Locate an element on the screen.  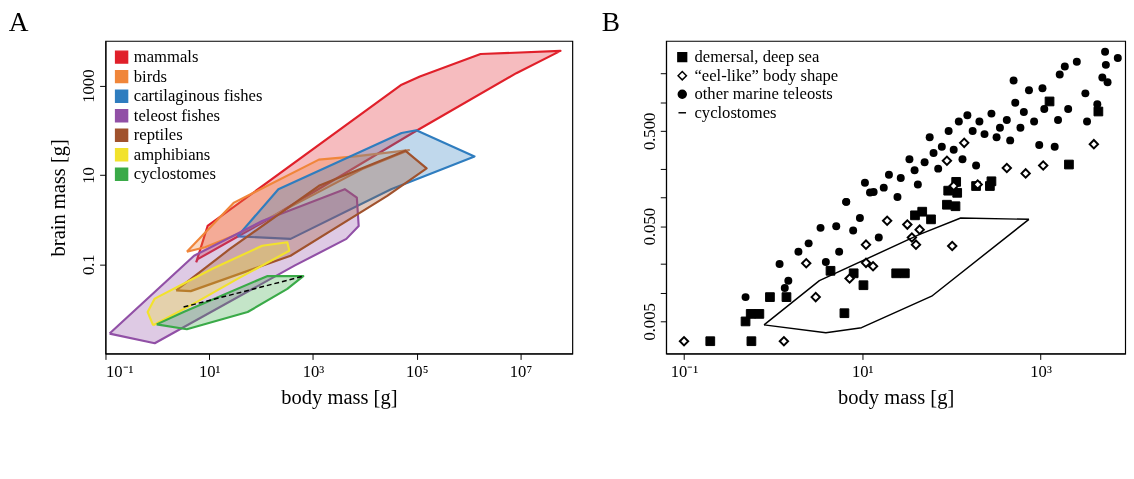
y-tick-label: 0.005 is located at coordinates (649, 322).